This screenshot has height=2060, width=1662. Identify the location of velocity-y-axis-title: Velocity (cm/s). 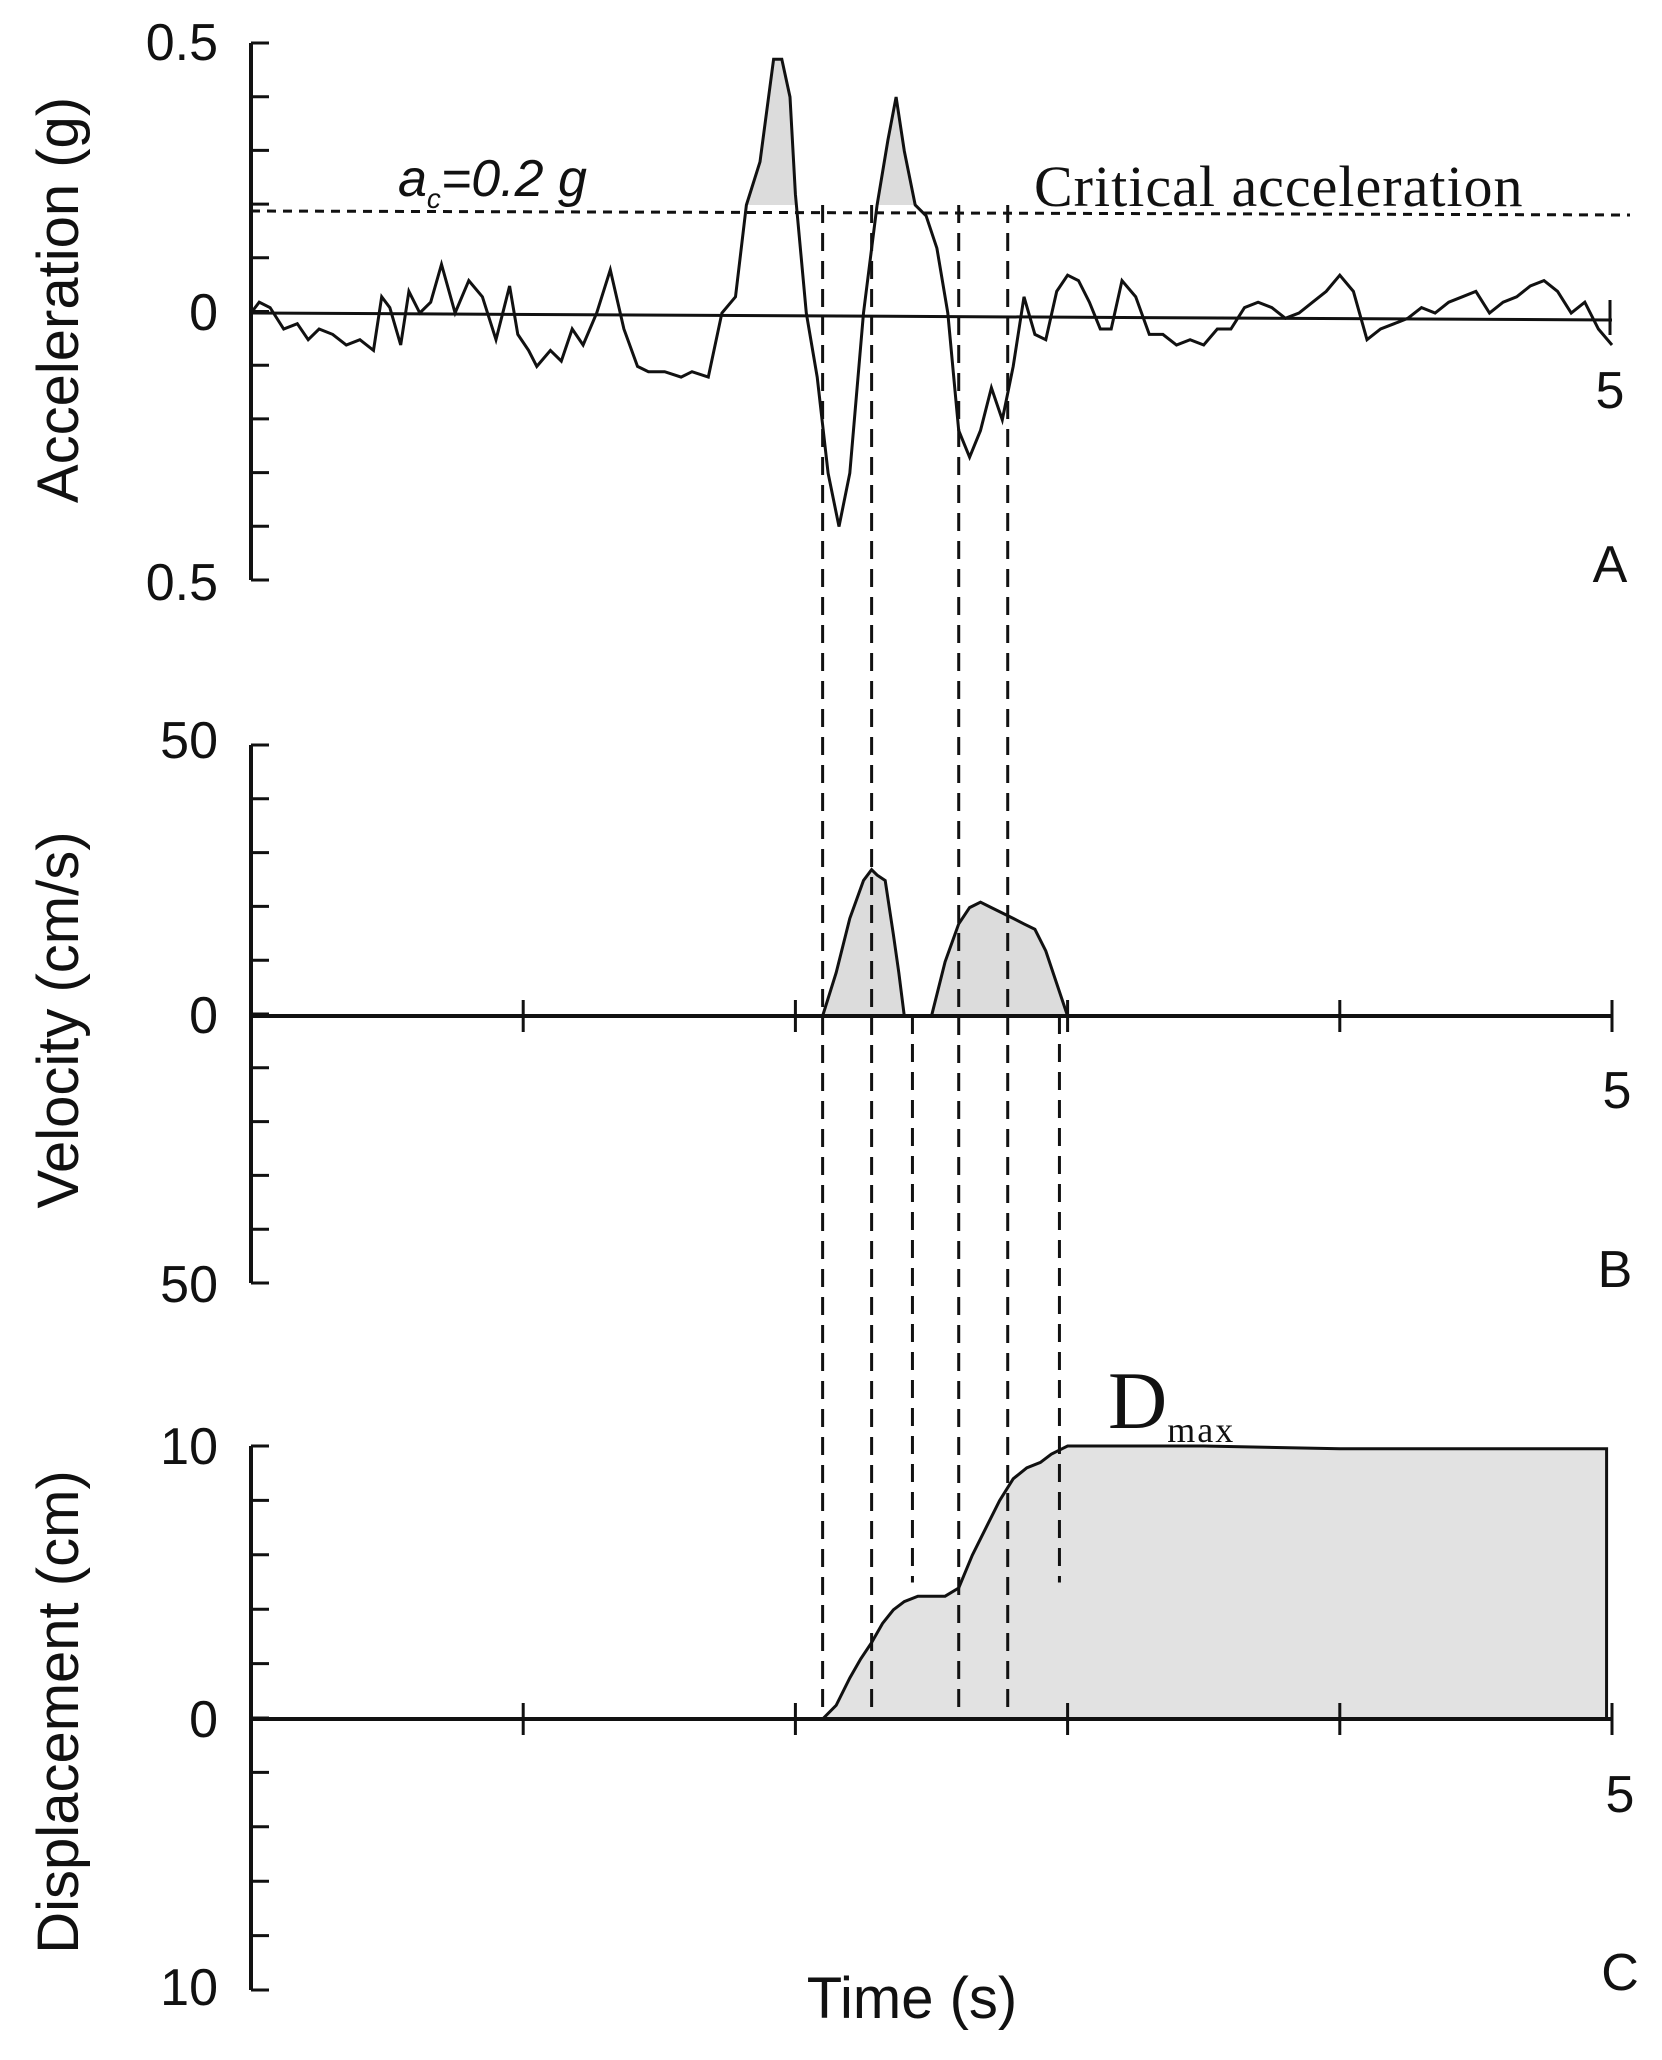
(58, 1019).